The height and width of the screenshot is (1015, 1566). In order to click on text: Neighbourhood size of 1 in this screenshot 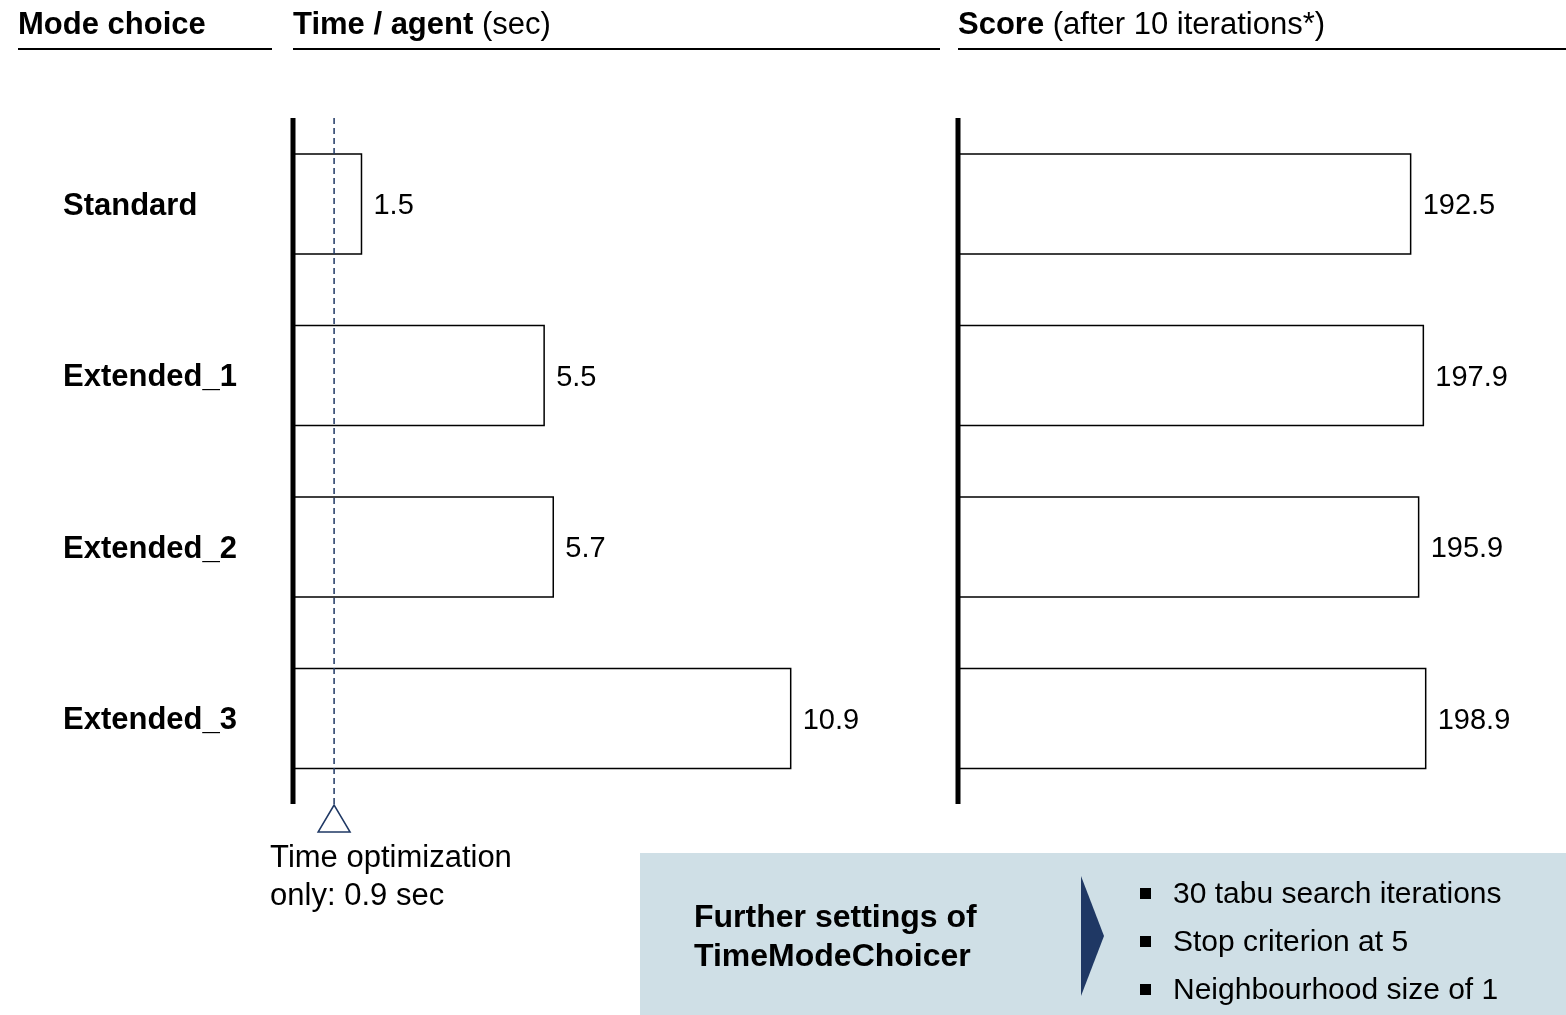, I will do `click(1336, 989)`.